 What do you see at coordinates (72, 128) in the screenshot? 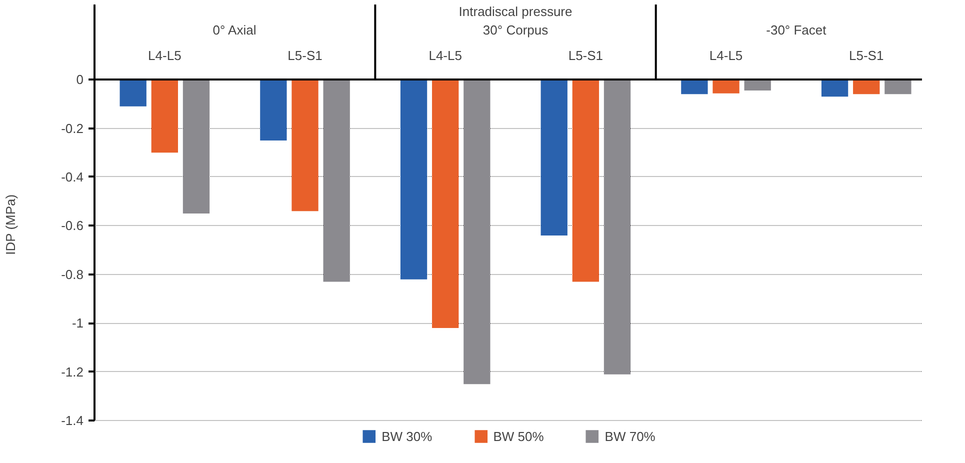
I see `y-tick-label: -0.2` at bounding box center [72, 128].